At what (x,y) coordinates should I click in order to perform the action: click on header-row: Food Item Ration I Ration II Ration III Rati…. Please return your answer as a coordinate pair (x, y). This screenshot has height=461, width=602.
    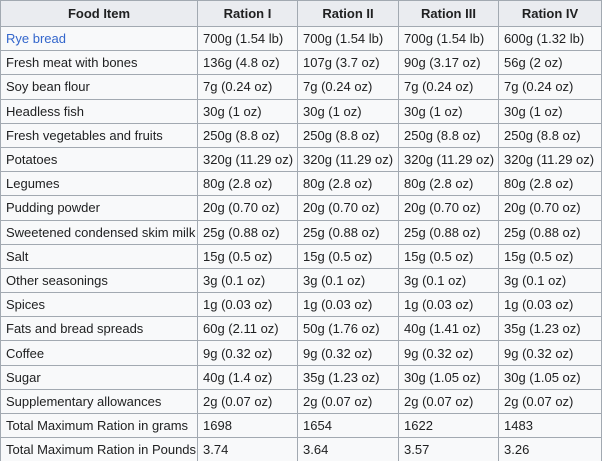
    Looking at the image, I should click on (301, 13).